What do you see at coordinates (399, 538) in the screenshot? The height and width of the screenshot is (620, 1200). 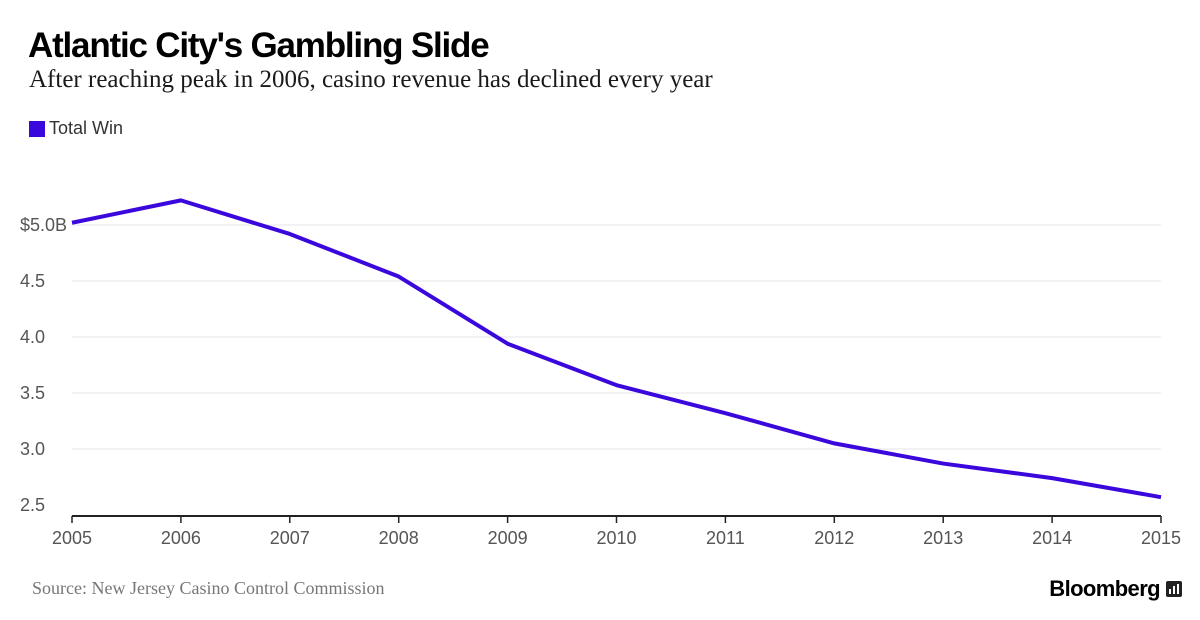 I see `x-tick-label: 2008` at bounding box center [399, 538].